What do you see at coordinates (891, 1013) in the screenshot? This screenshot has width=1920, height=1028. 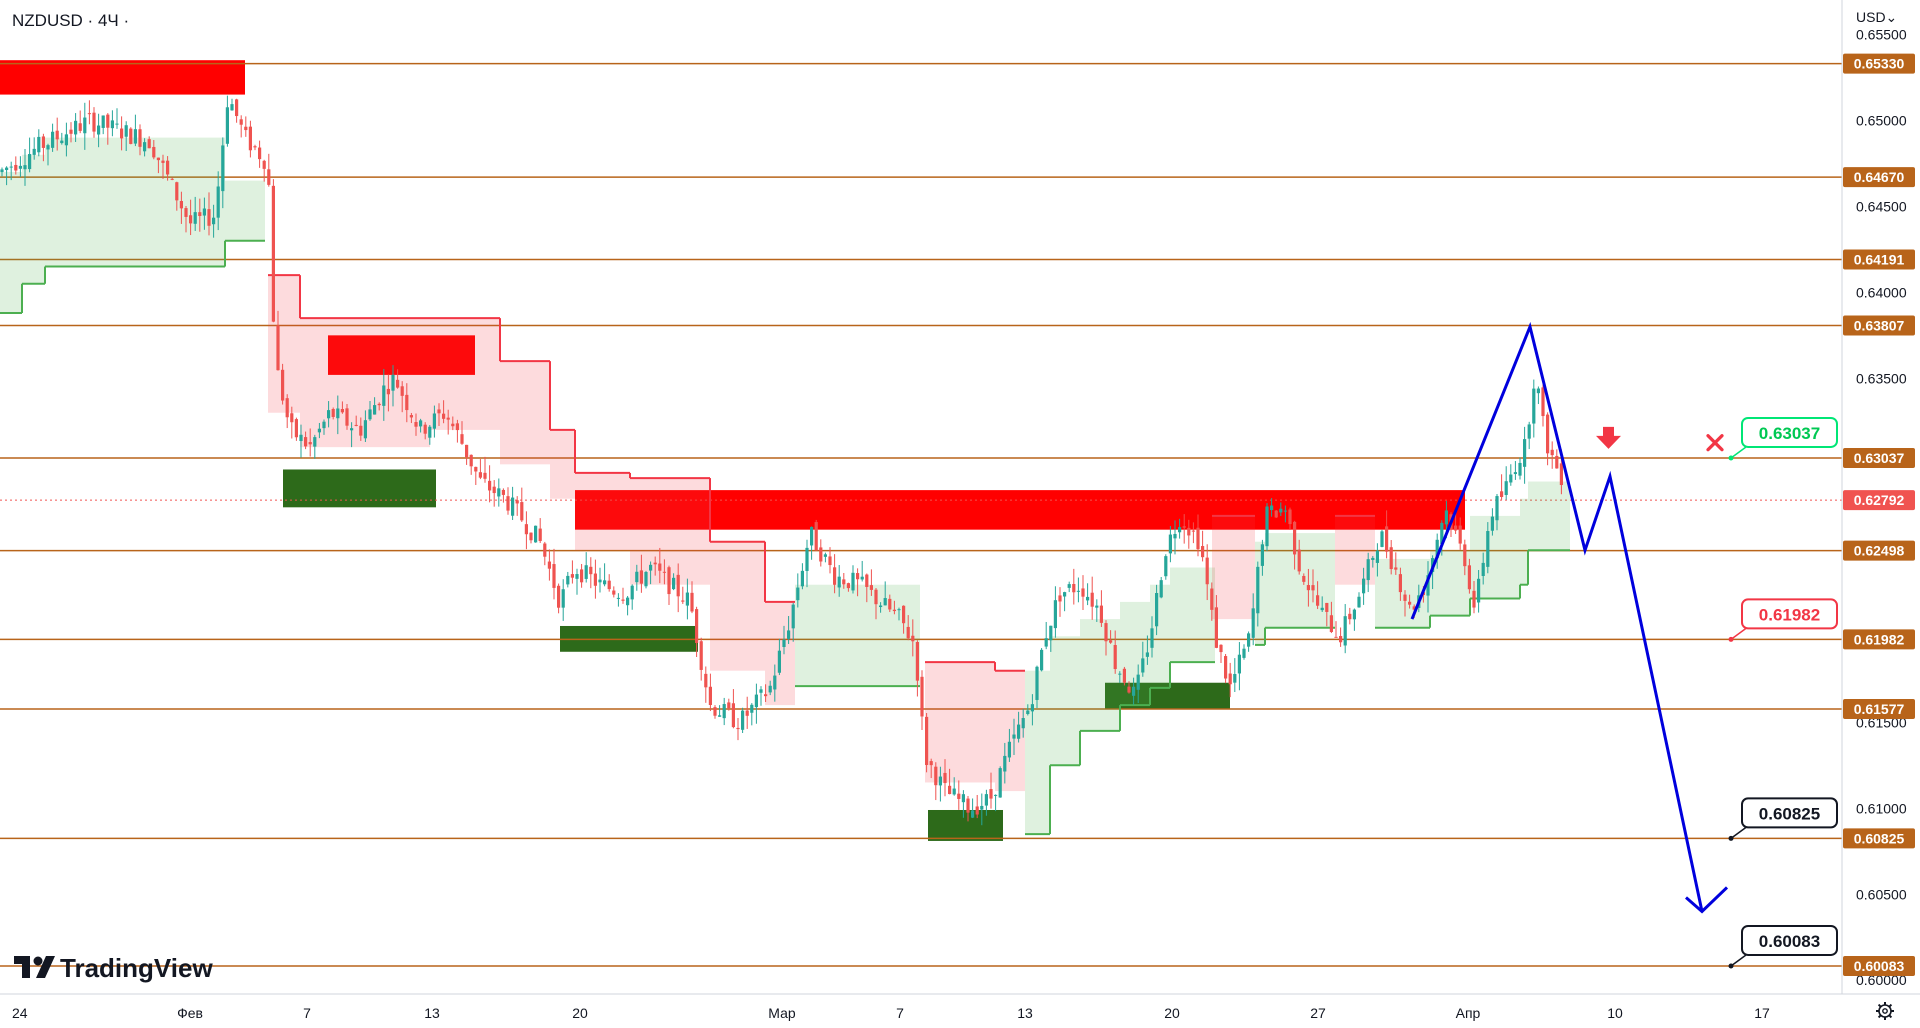 I see `time-axis-ticks: 24 Фев 7 13 20 Мар 7 13 20 27 Апр 10 17` at bounding box center [891, 1013].